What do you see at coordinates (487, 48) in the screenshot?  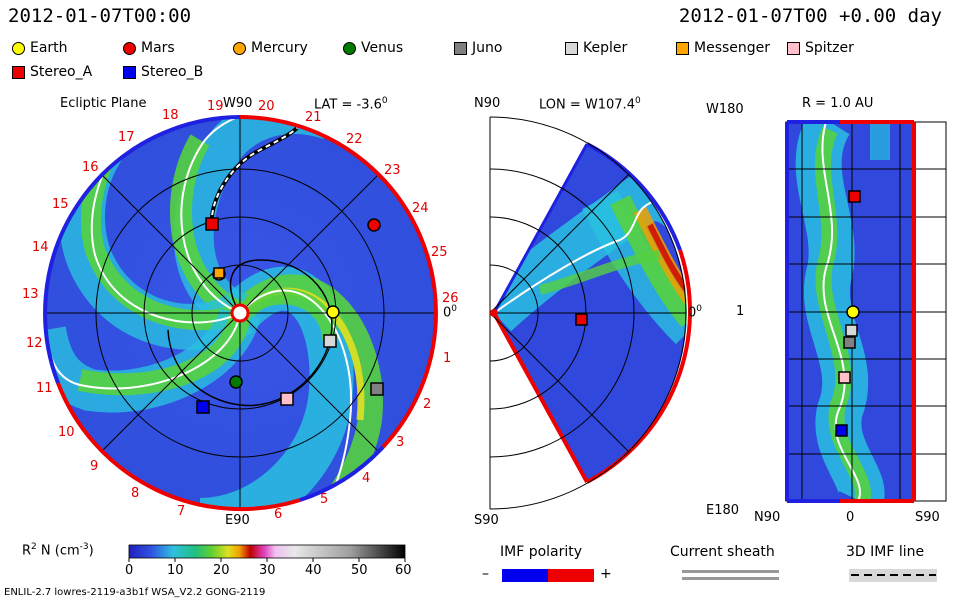 I see `legend-label: Juno` at bounding box center [487, 48].